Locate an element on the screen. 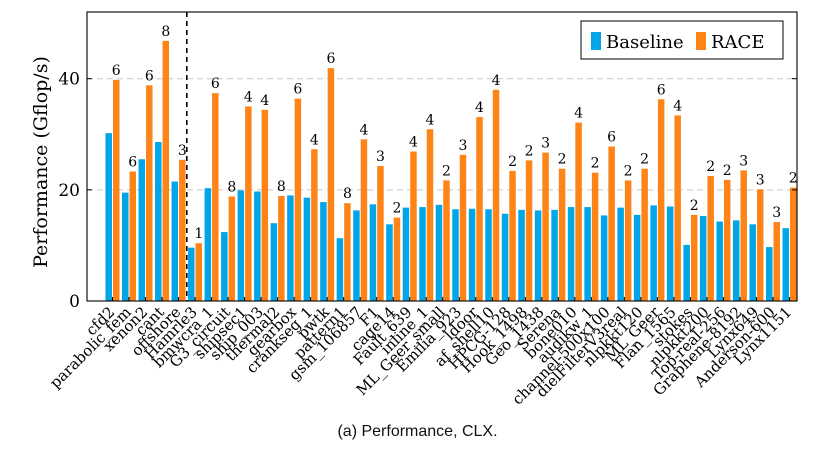 The image size is (835, 451). figure-caption: (a) Performance, CLX. is located at coordinates (417, 431).